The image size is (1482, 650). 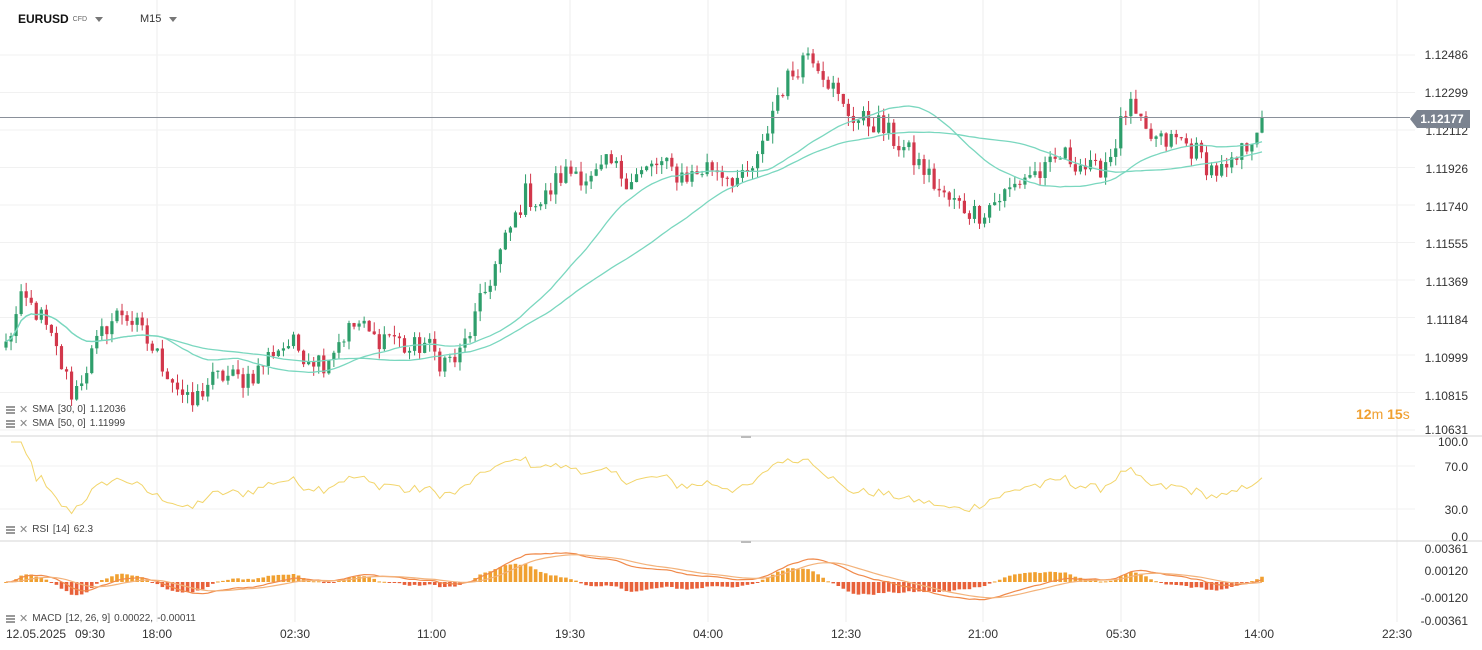 I want to click on symbol-selector: EURUSD CFD, so click(x=61, y=19).